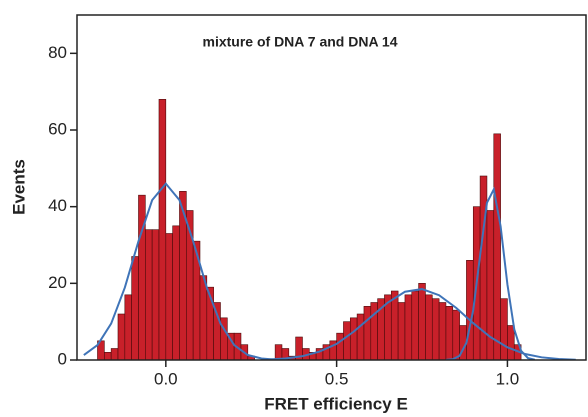 Image resolution: width=588 pixels, height=417 pixels. What do you see at coordinates (300, 42) in the screenshot?
I see `chart-title: mixture of DNA 7 and DNA 14` at bounding box center [300, 42].